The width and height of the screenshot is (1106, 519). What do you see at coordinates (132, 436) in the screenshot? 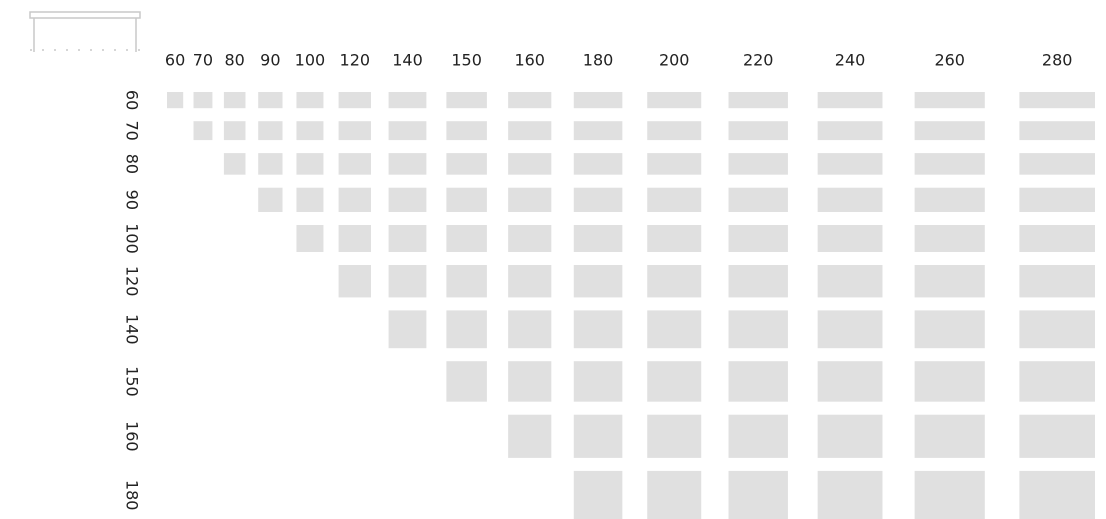
I see `row-label: 160` at bounding box center [132, 436].